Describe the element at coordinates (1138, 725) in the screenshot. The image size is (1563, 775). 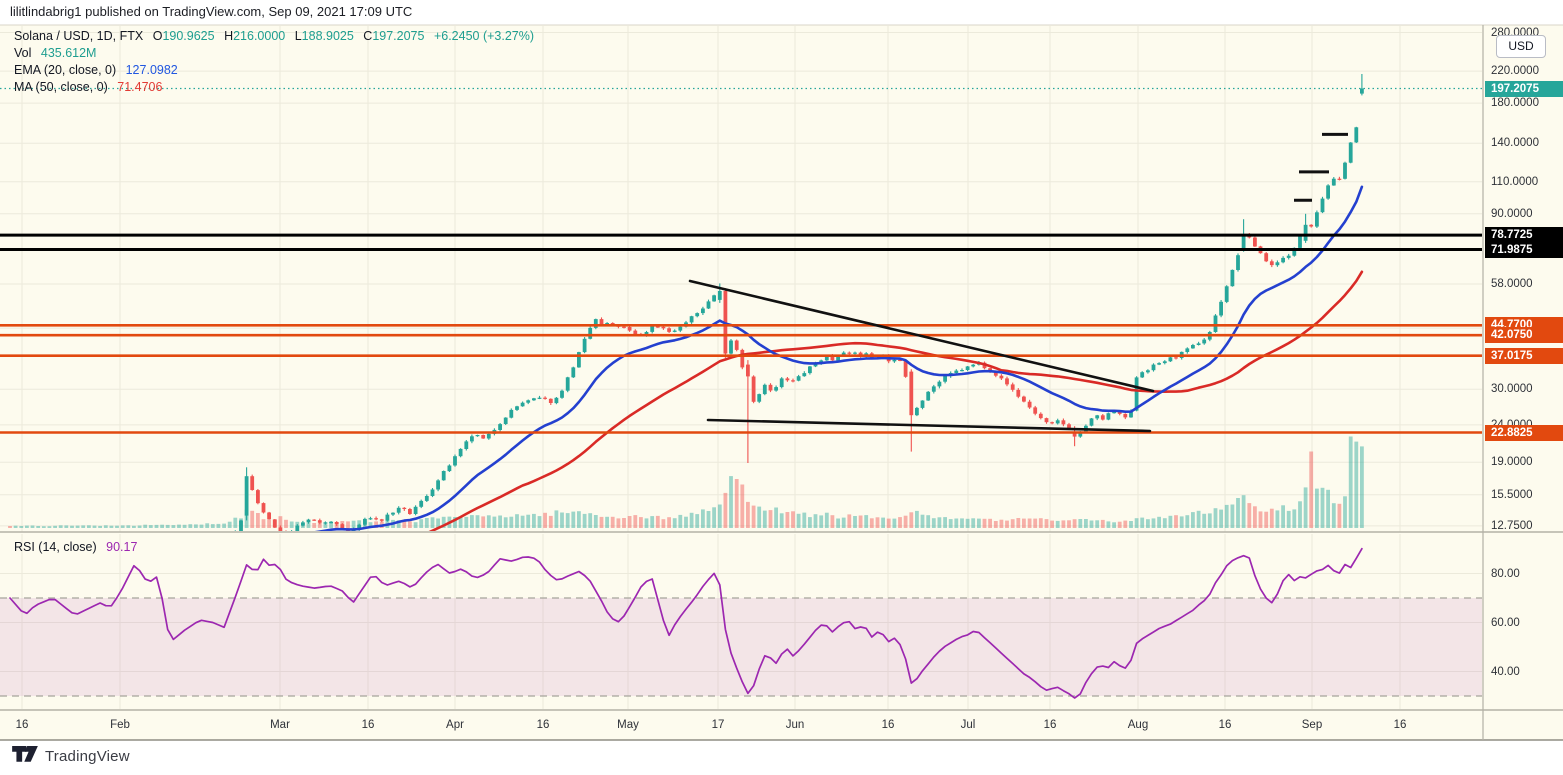
I see `time-tick: Aug` at that location.